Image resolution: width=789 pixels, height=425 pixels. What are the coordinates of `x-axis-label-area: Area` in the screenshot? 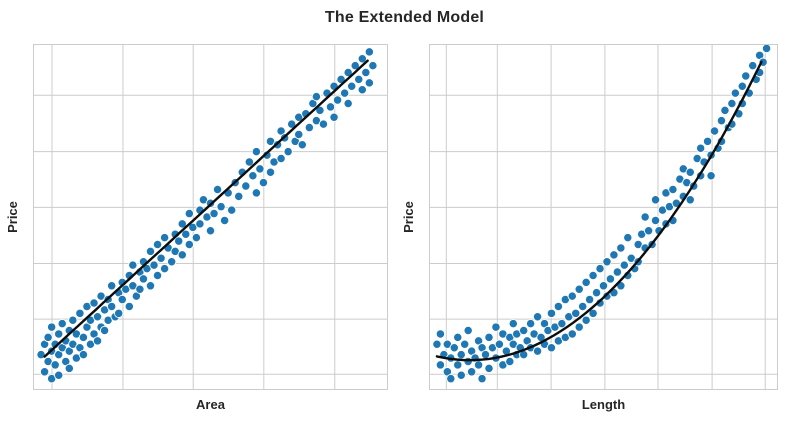 It's located at (210, 404).